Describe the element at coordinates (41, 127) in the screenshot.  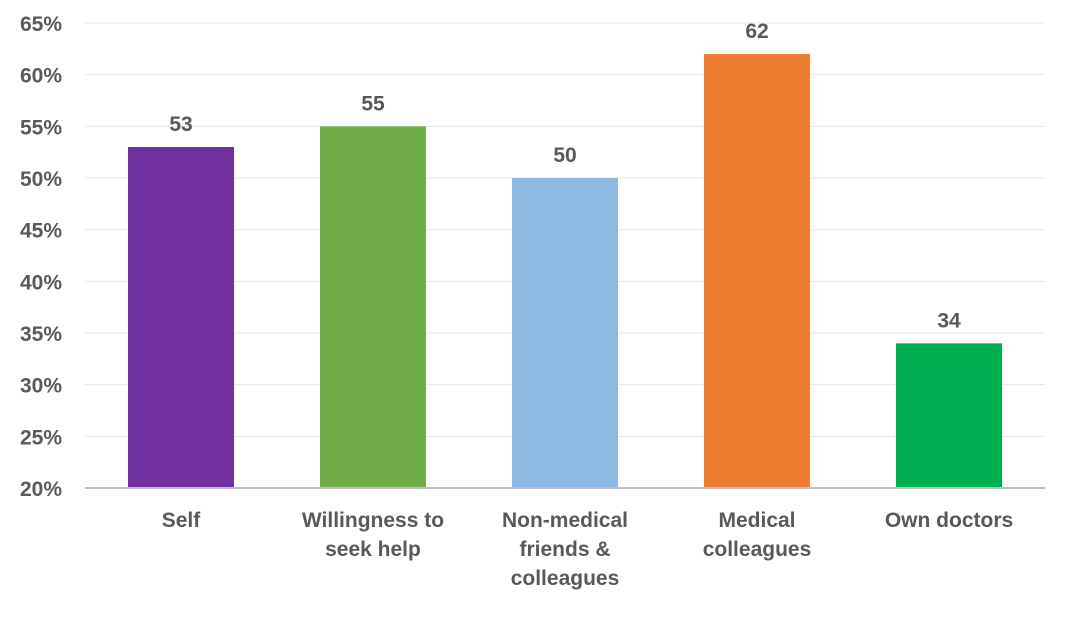
I see `y-tick-label: 55%` at that location.